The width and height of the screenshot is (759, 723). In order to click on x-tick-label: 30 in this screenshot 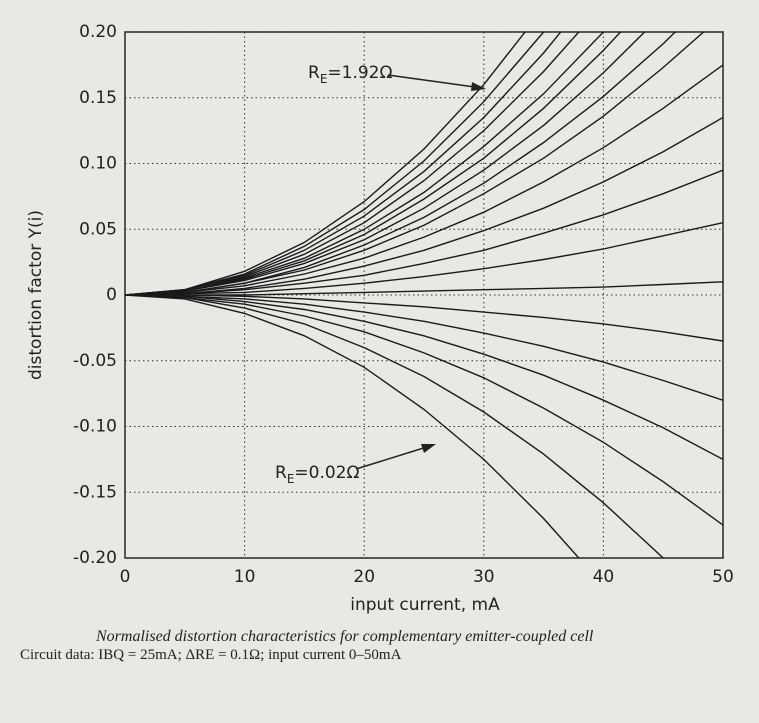, I will do `click(484, 577)`.